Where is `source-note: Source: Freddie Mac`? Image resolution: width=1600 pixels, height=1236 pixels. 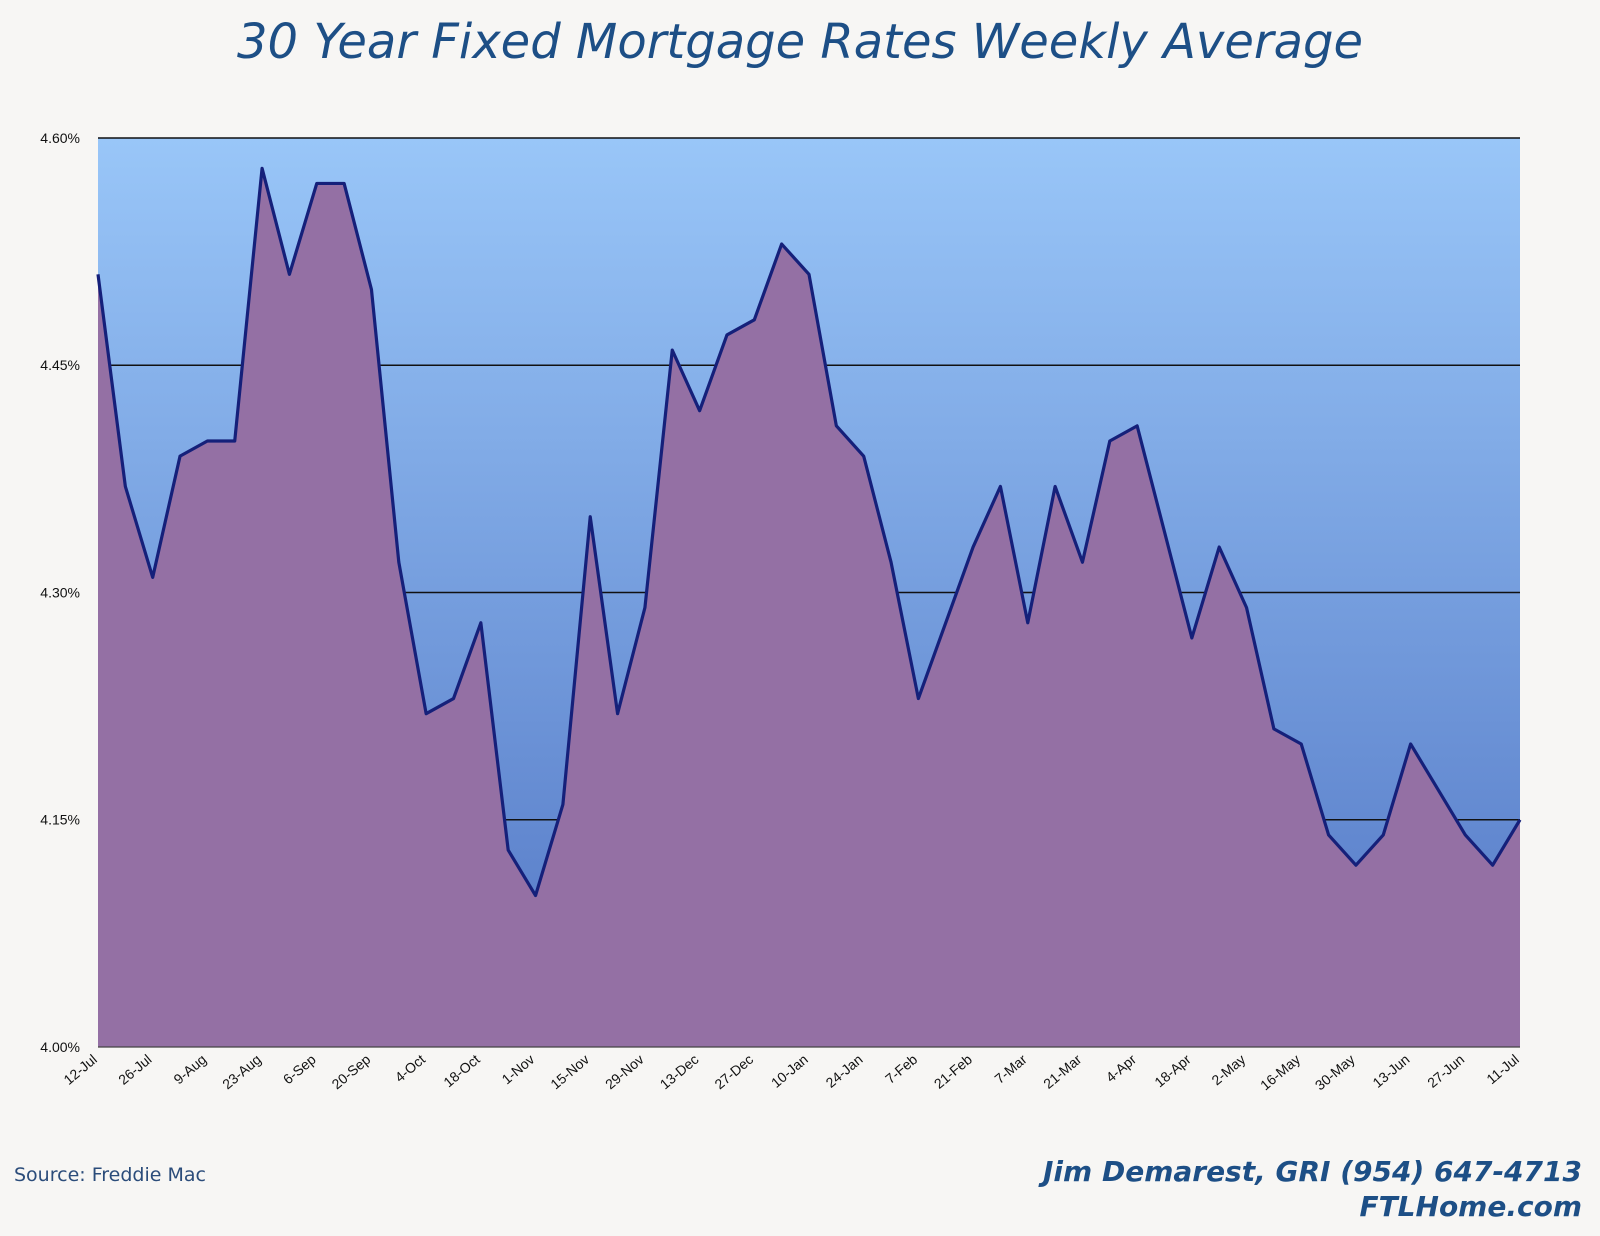
source-note: Source: Freddie Mac is located at coordinates (110, 1175).